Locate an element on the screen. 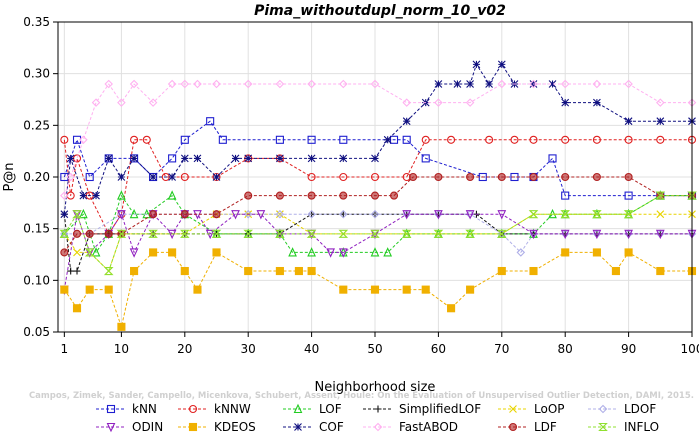 Image resolution: width=699 pixels, height=438 pixels. x-tick-label: 50 is located at coordinates (374, 349).